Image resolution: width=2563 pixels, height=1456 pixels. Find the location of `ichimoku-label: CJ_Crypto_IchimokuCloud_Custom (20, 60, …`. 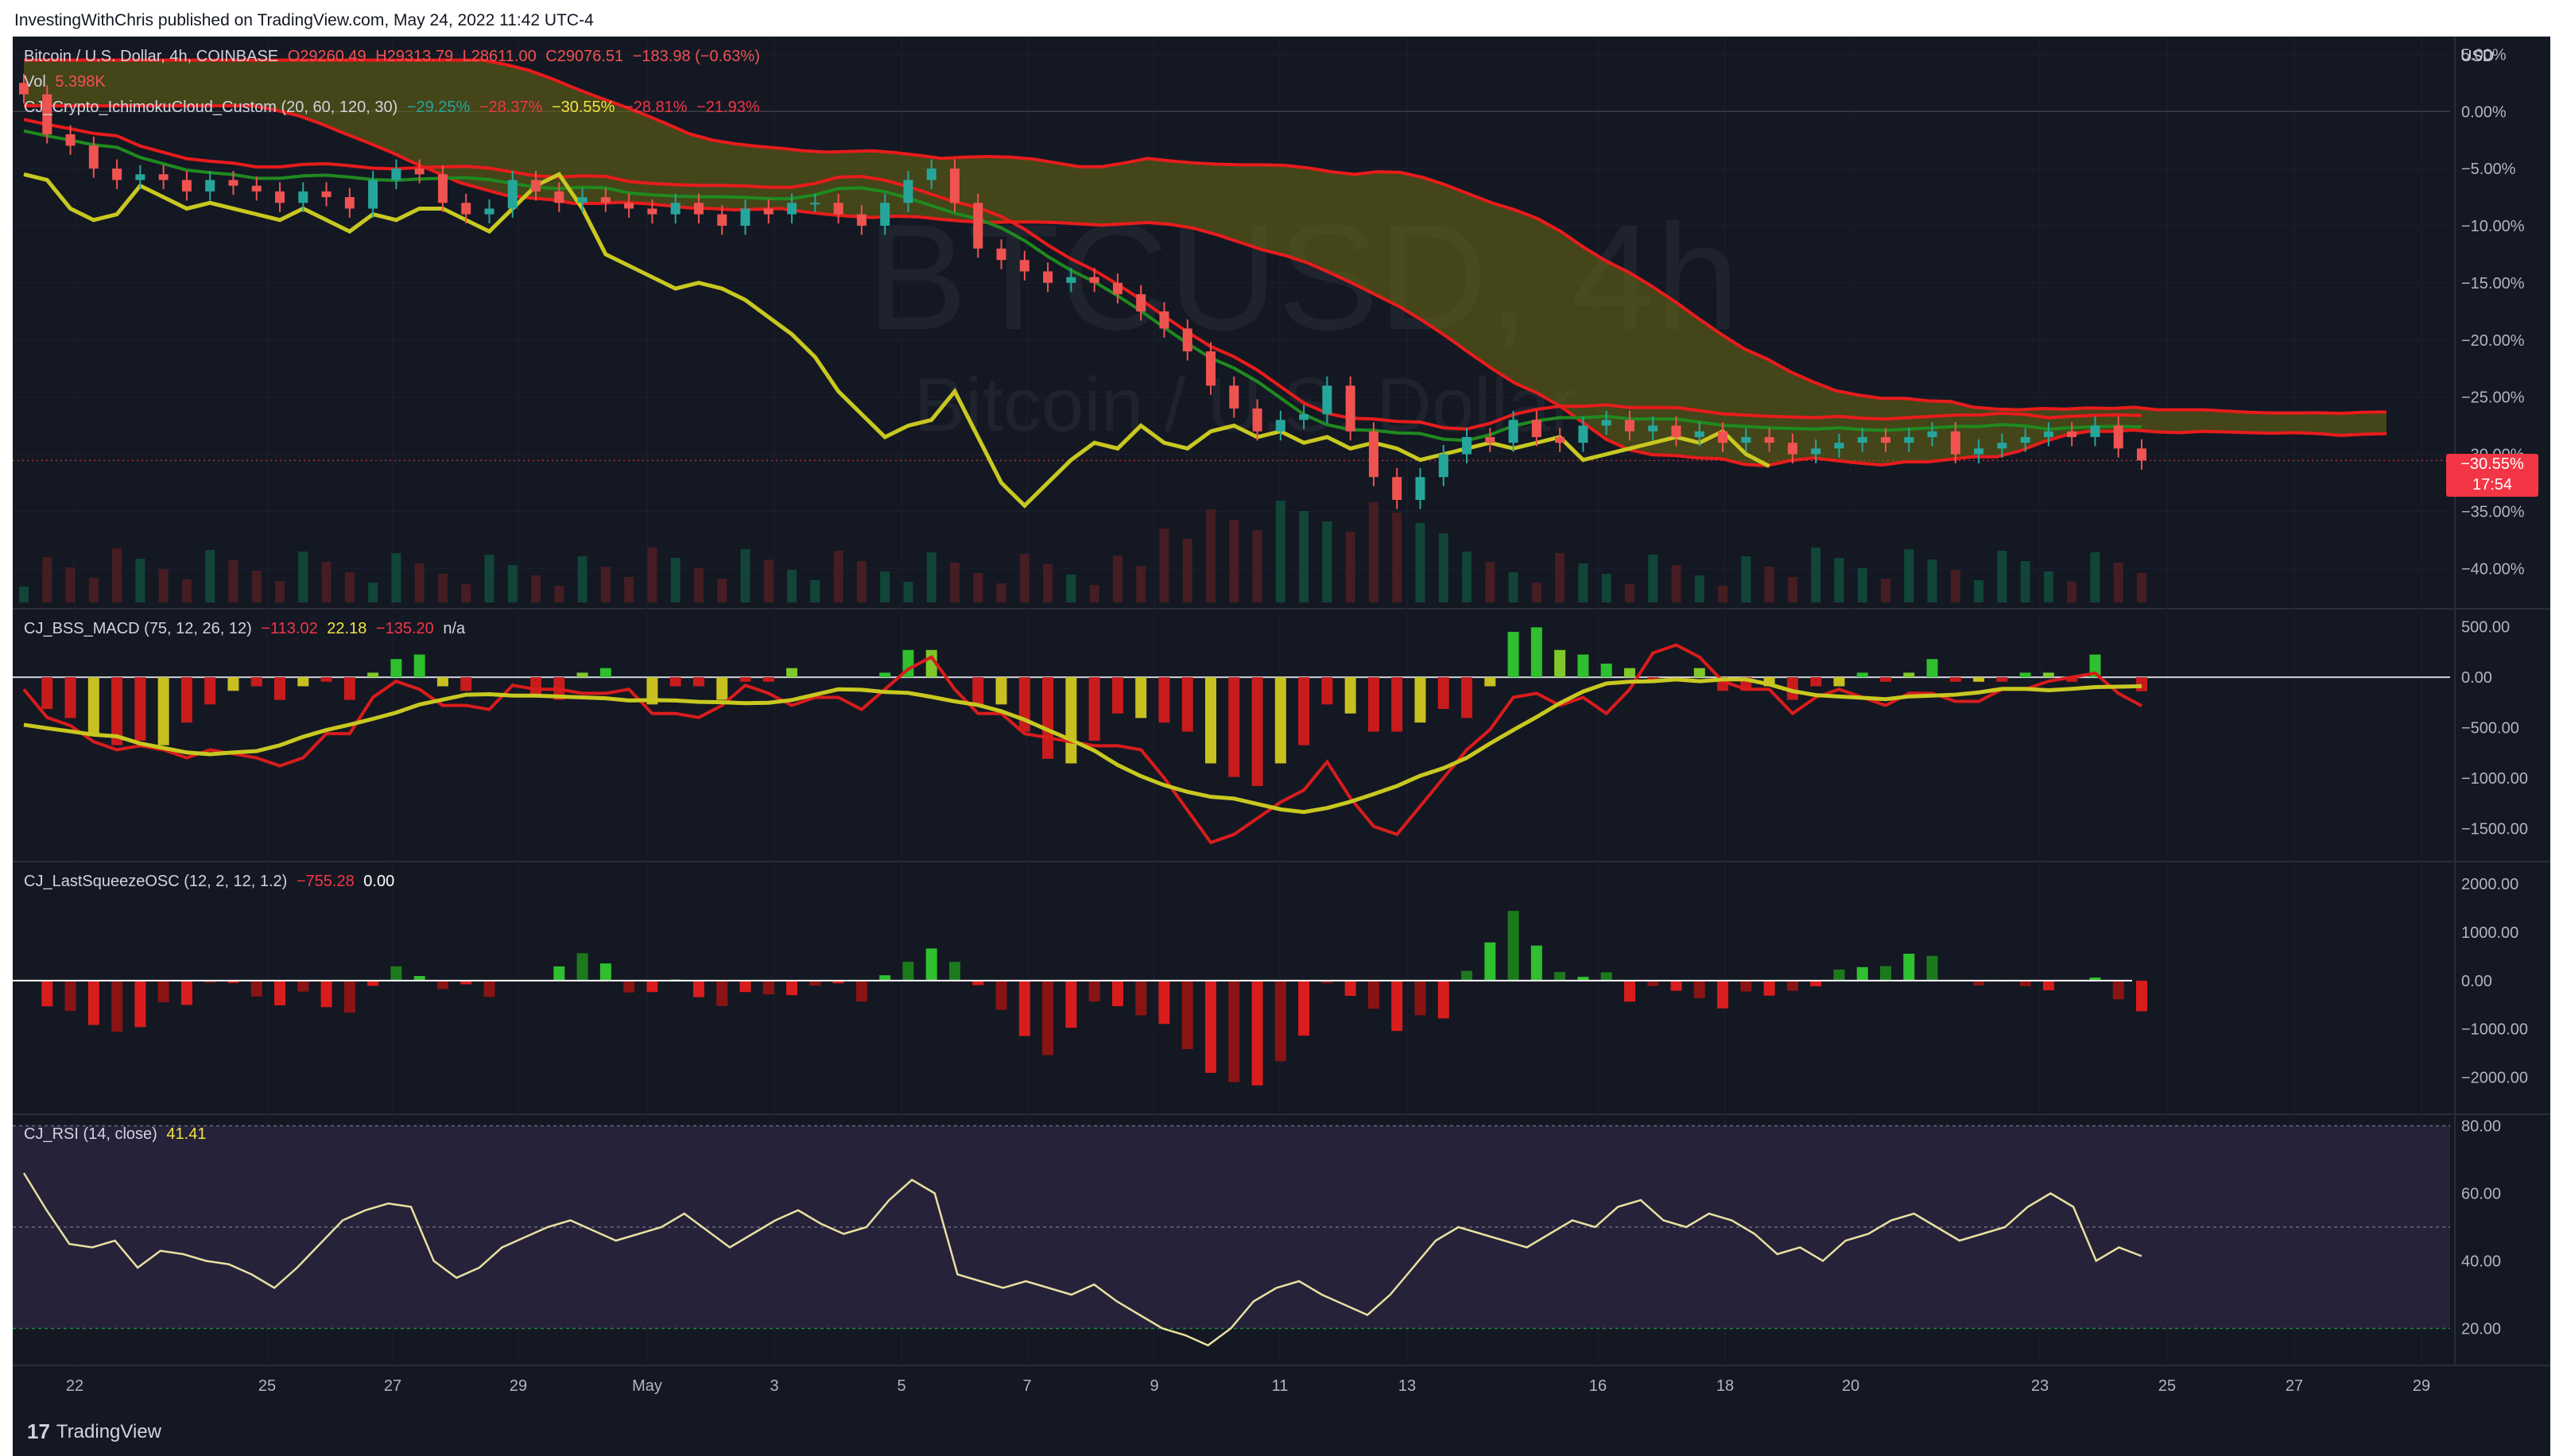

ichimoku-label: CJ_Crypto_IchimokuCloud_Custom (20, 60, … is located at coordinates (211, 107).